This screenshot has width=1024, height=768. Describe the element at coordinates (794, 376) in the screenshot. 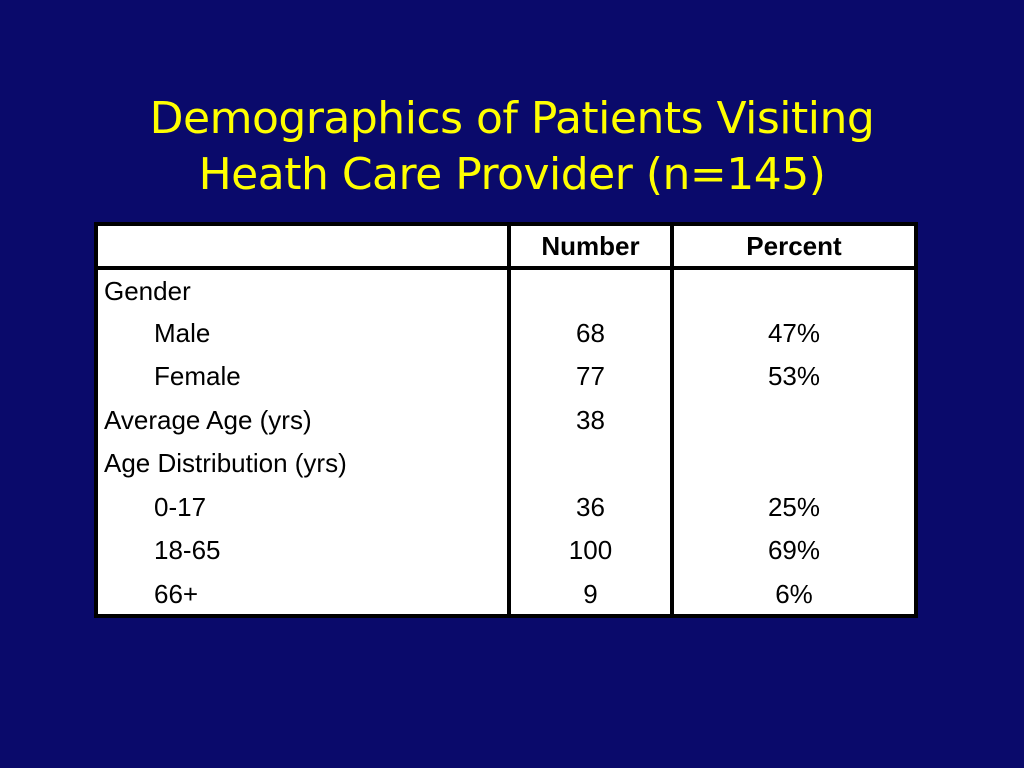

I see `row-percent: 53%` at that location.